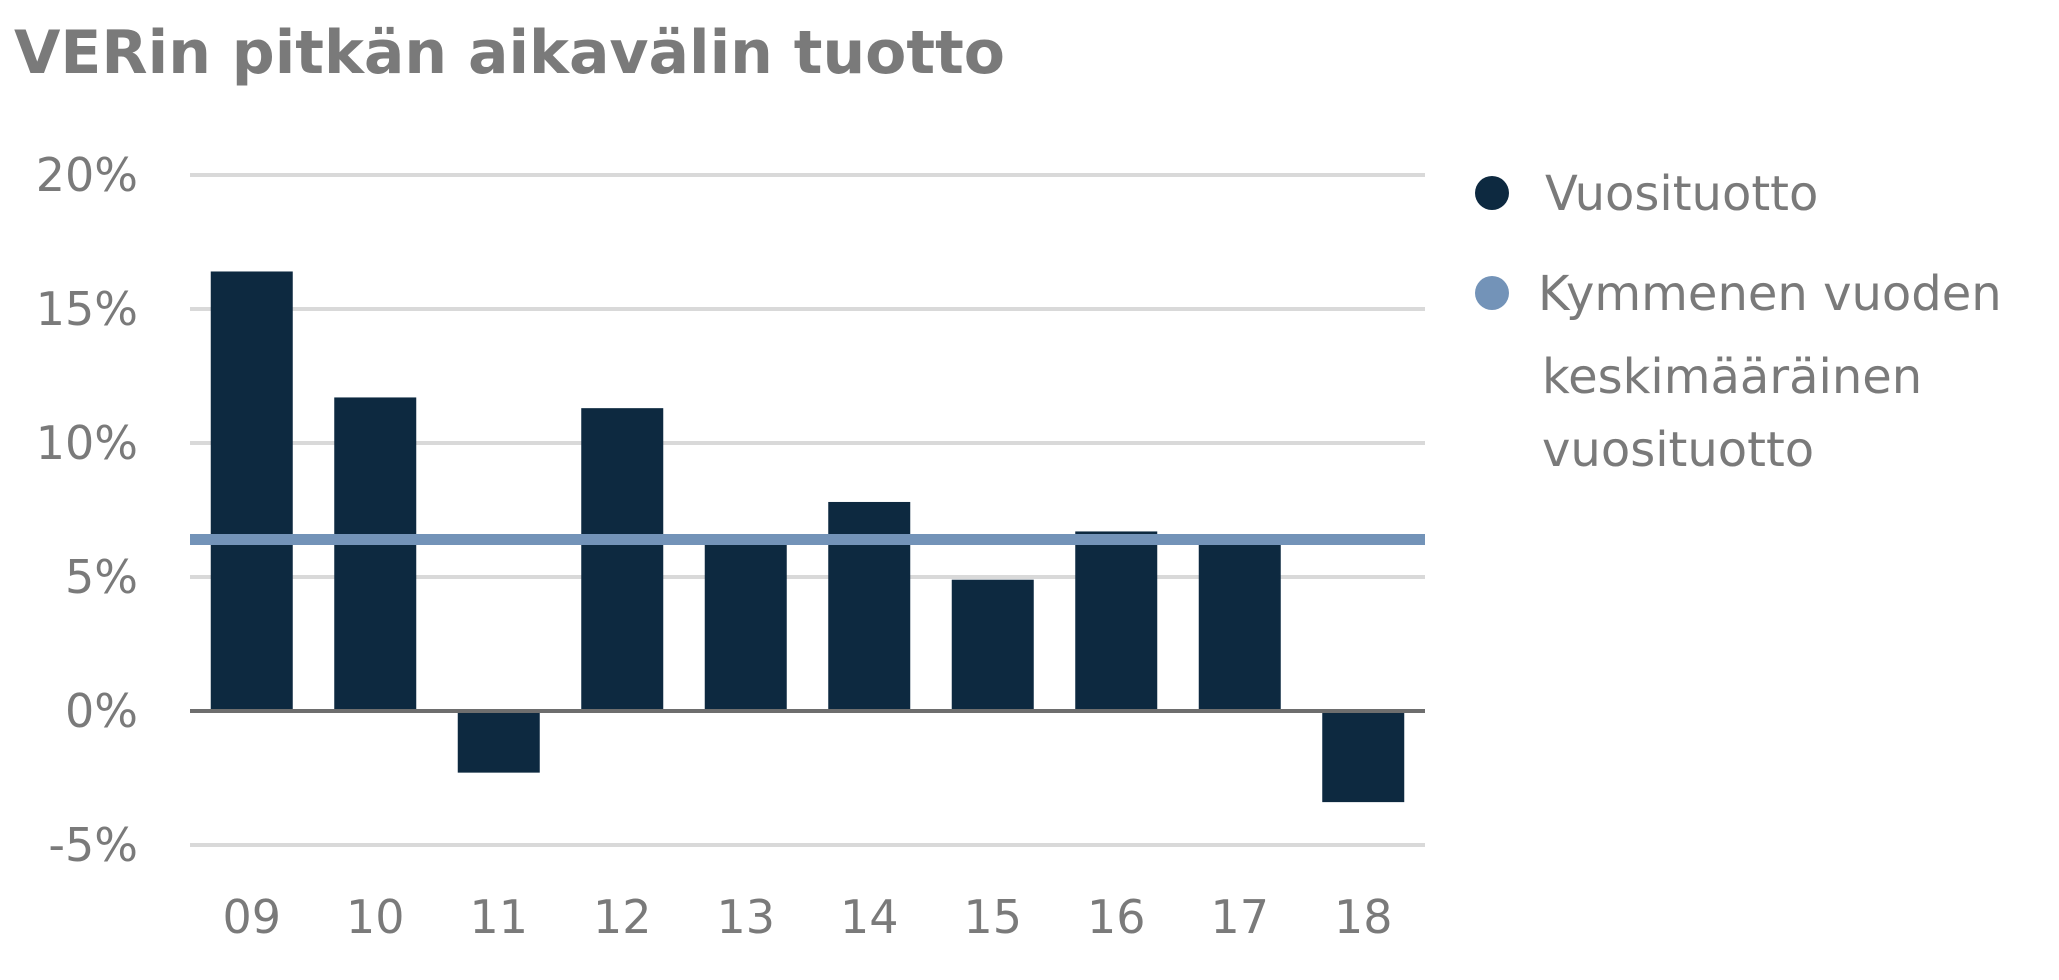 This screenshot has width=2059, height=980. I want to click on chart-title: VERin pitkän aikavälin tuotto, so click(509, 53).